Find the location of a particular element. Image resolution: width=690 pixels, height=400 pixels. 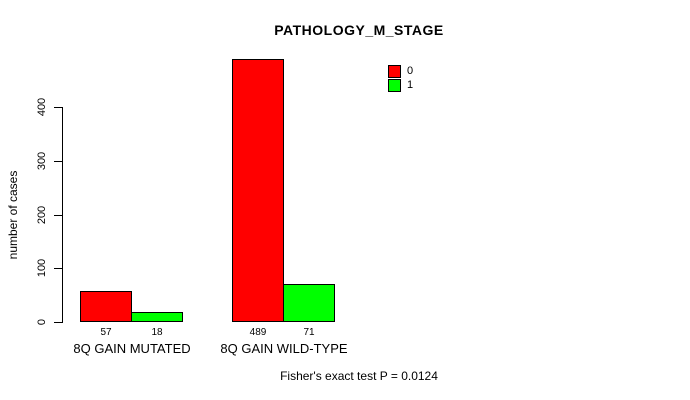

y-axis-line is located at coordinates (62, 215).